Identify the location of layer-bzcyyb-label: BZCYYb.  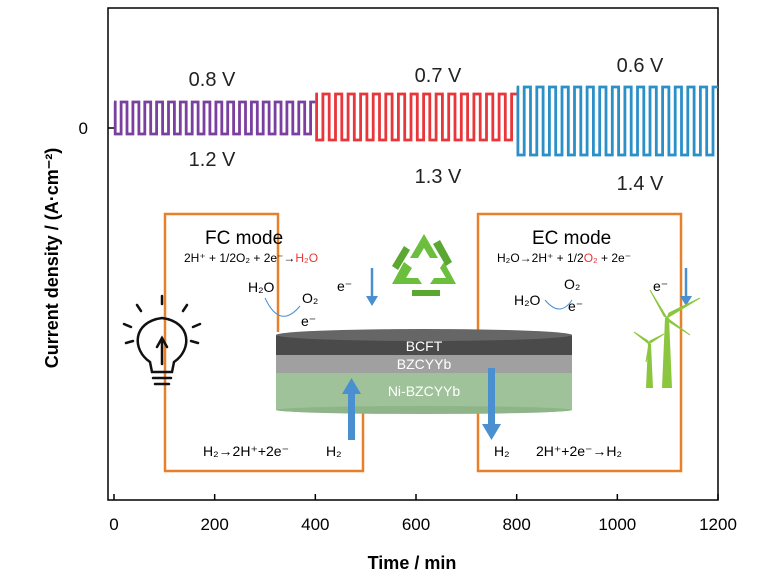
(424, 364).